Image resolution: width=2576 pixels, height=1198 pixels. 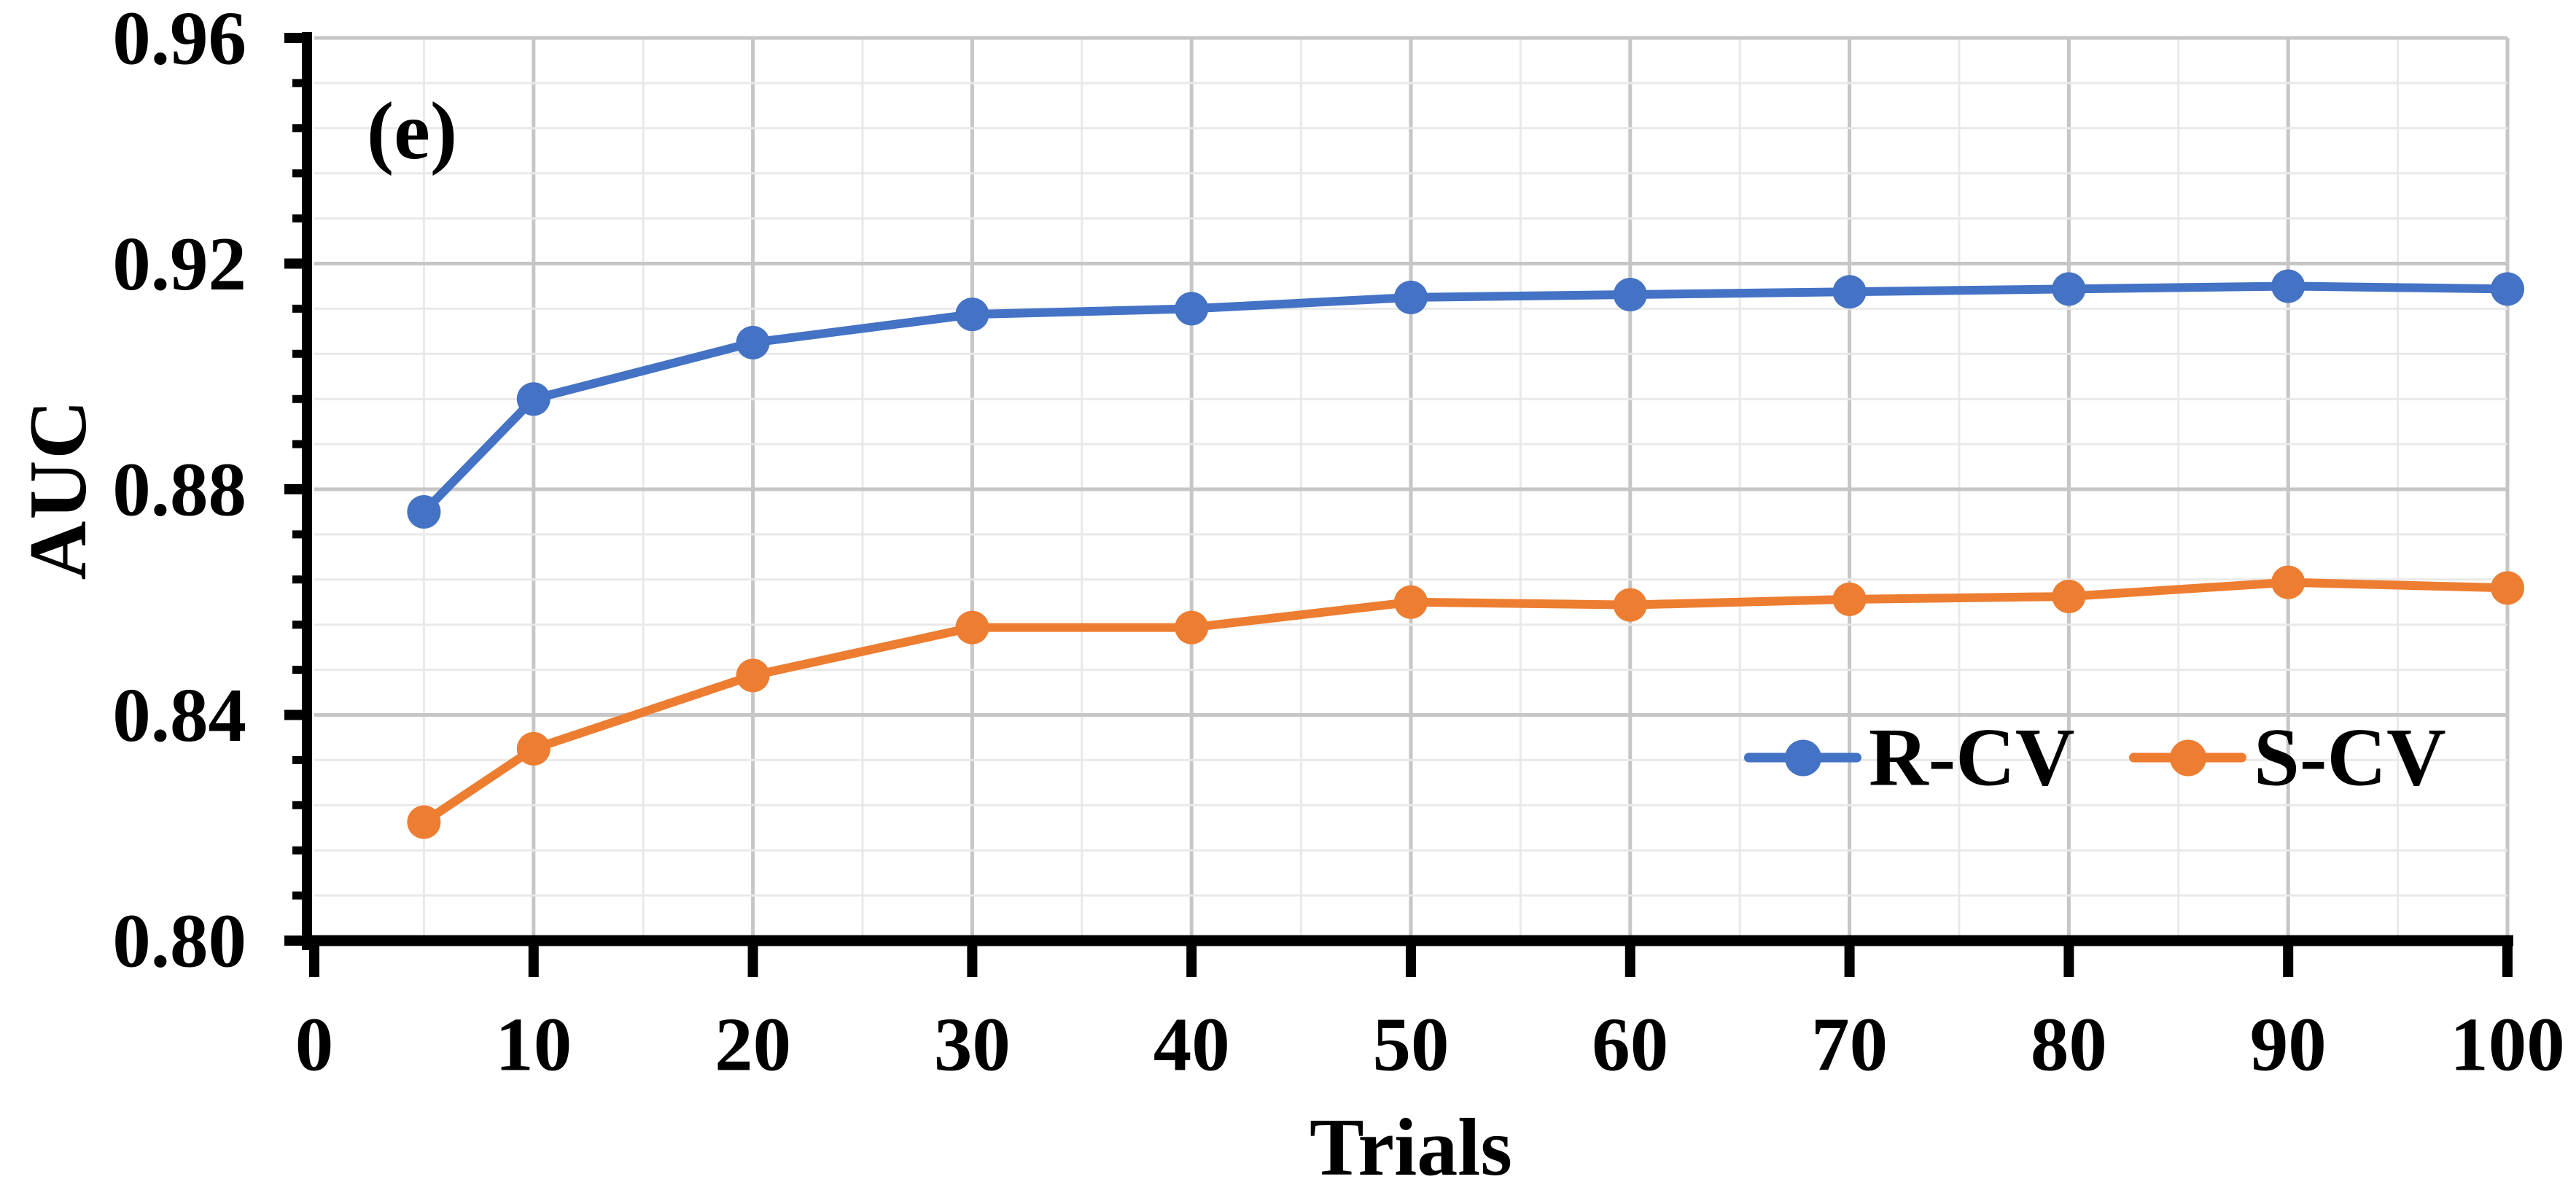 I want to click on legend-swatch-rcv, so click(x=1802, y=757).